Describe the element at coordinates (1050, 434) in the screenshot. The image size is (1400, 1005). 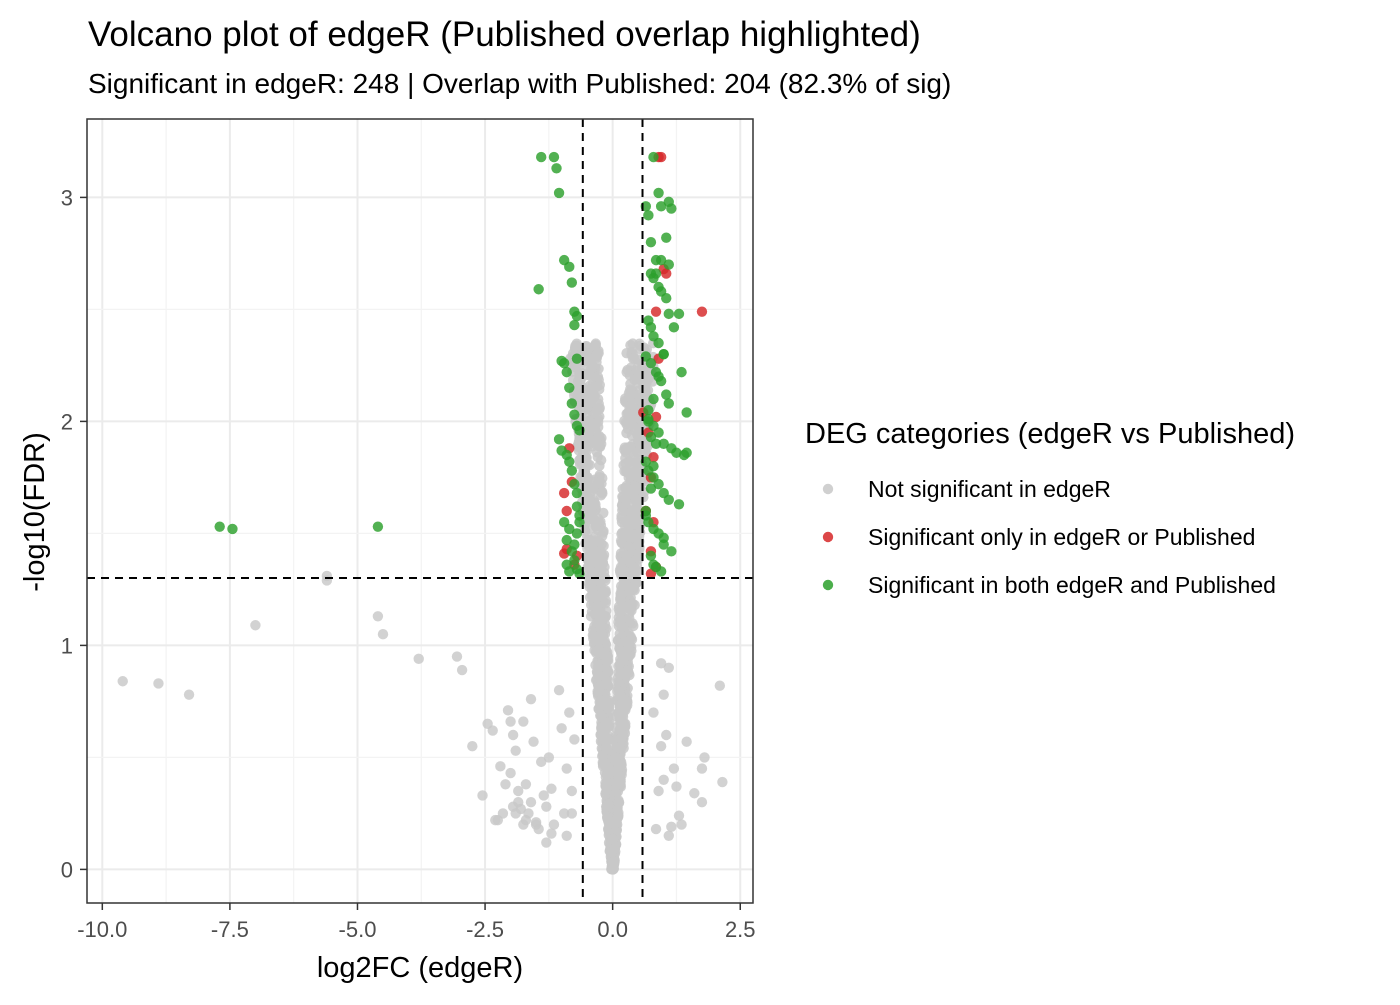
I see `legend-title: DEG categories (edgeR vs Published)` at that location.